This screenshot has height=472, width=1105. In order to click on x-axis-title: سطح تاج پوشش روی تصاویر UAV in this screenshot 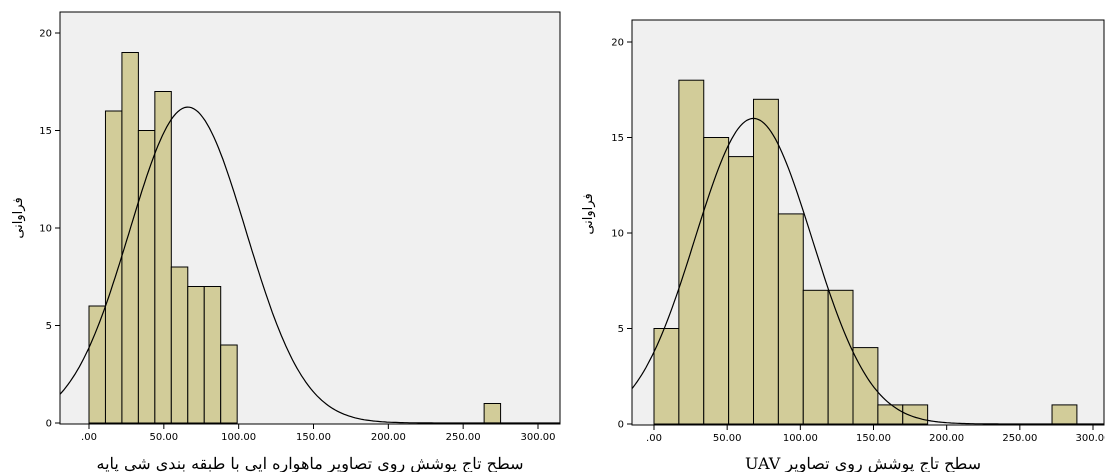, I will do `click(863, 463)`.